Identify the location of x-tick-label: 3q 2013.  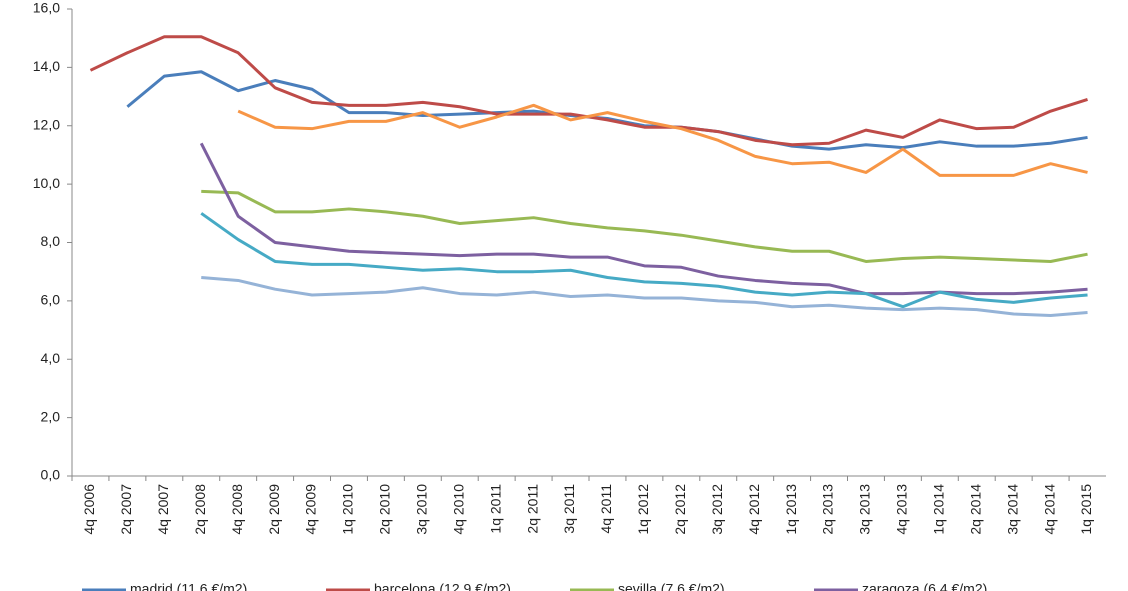
(865, 509).